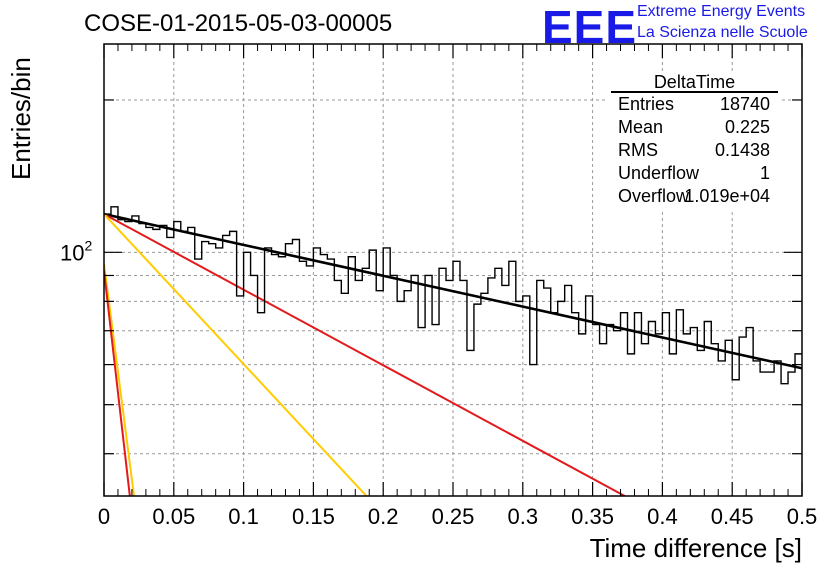 This screenshot has width=836, height=572. I want to click on y-tick-label: 102, so click(76, 251).